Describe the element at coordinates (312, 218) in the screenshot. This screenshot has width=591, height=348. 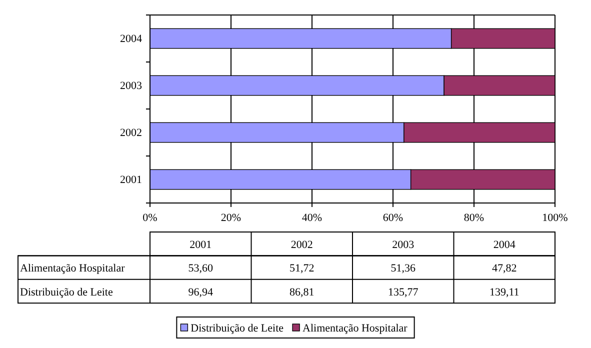
I see `x-tick-label: 40%` at that location.